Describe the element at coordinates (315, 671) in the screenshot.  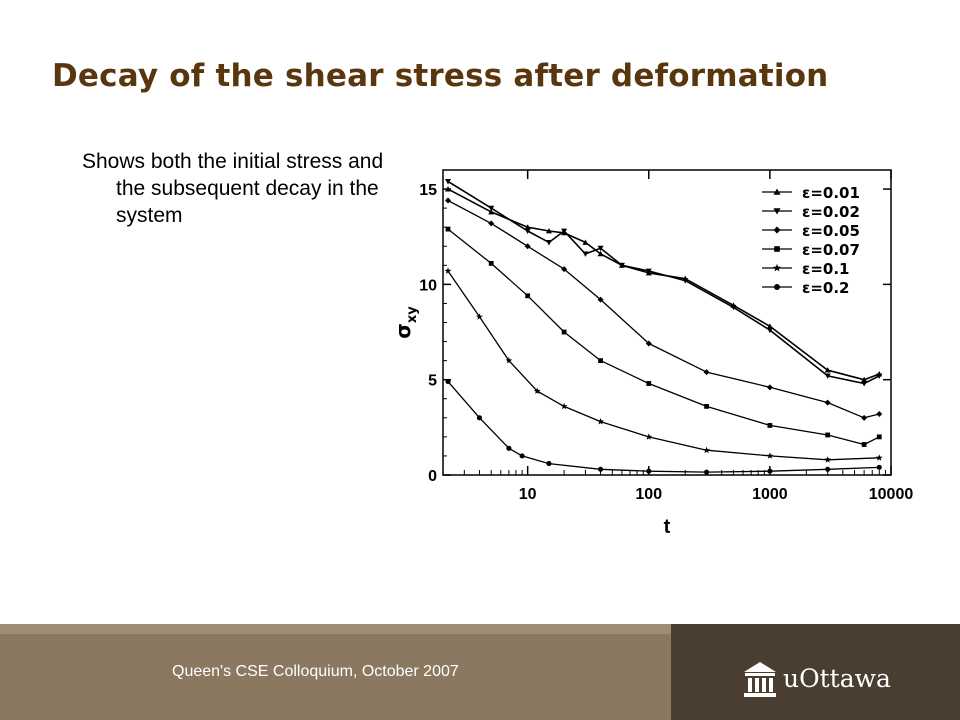
I see `footer-text: Queen's CSE Colloquium, October 2007` at that location.